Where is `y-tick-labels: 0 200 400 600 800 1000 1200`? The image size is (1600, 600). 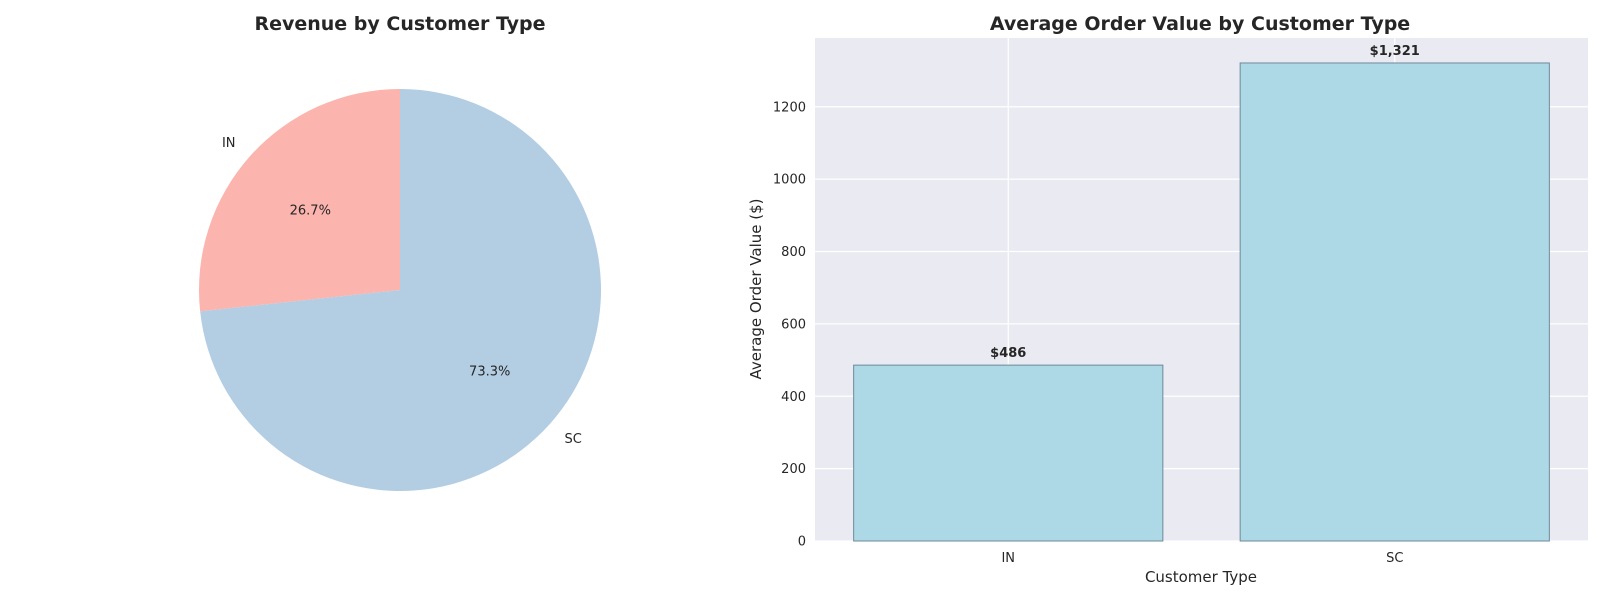 y-tick-labels: 0 200 400 600 800 1000 1200 is located at coordinates (789, 324).